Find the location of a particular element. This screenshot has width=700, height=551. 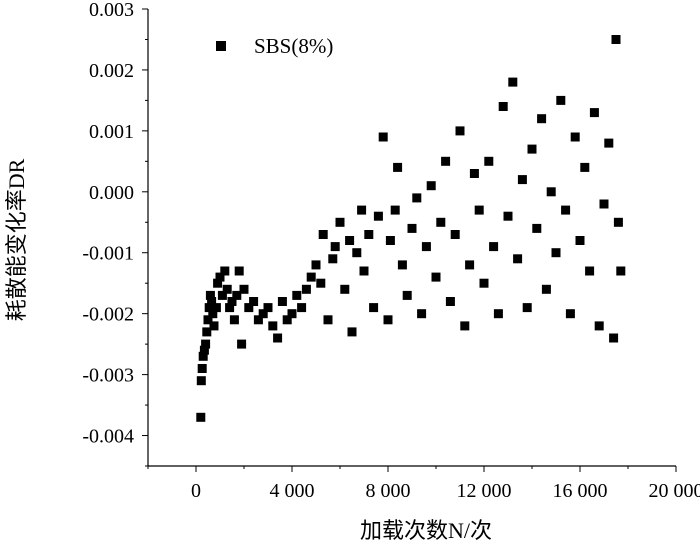

x-axis-ticks: 0 4 000 8 000 12 000 16 000 20 000 is located at coordinates (423, 484).